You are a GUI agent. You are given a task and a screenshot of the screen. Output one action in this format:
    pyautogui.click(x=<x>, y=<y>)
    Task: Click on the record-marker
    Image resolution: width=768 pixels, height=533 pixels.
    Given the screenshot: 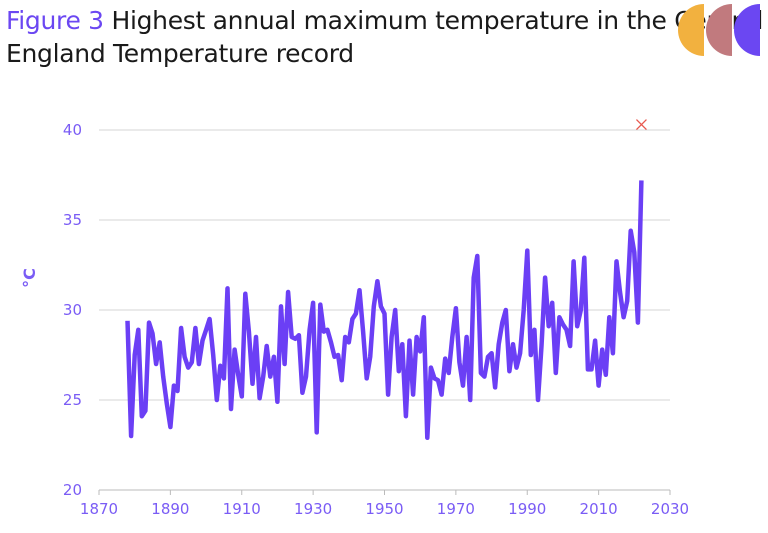 What is the action you would take?
    pyautogui.click(x=641, y=125)
    